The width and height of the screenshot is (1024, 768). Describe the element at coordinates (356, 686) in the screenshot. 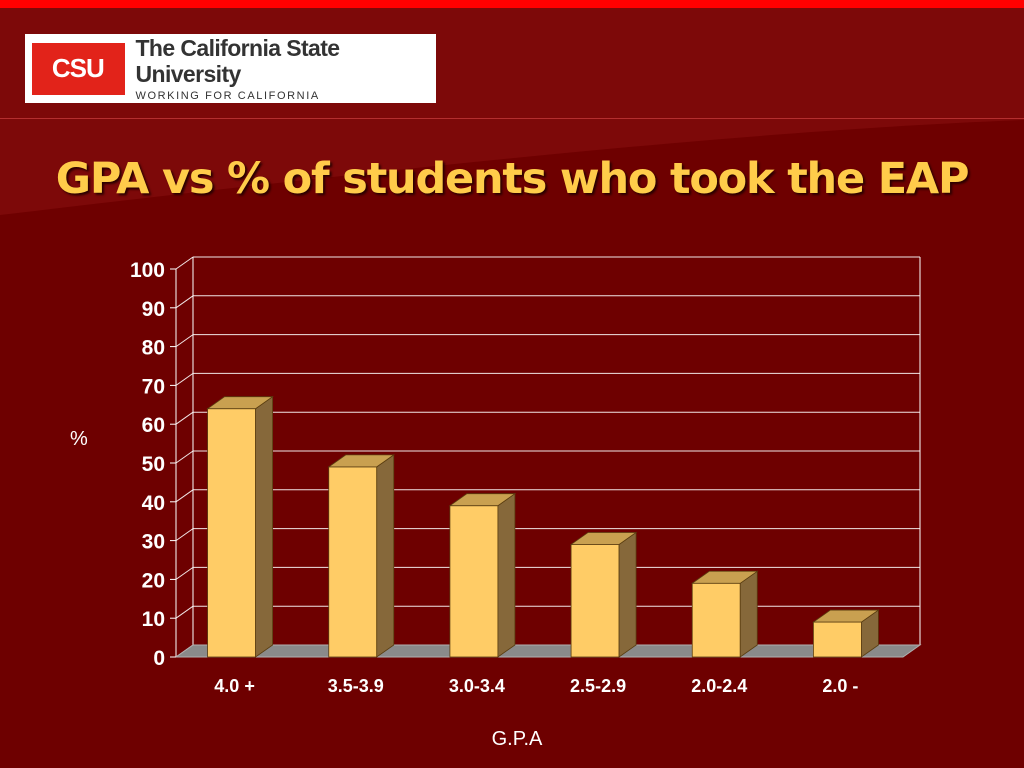

I see `x-tick-label: 3.5-3.9` at that location.